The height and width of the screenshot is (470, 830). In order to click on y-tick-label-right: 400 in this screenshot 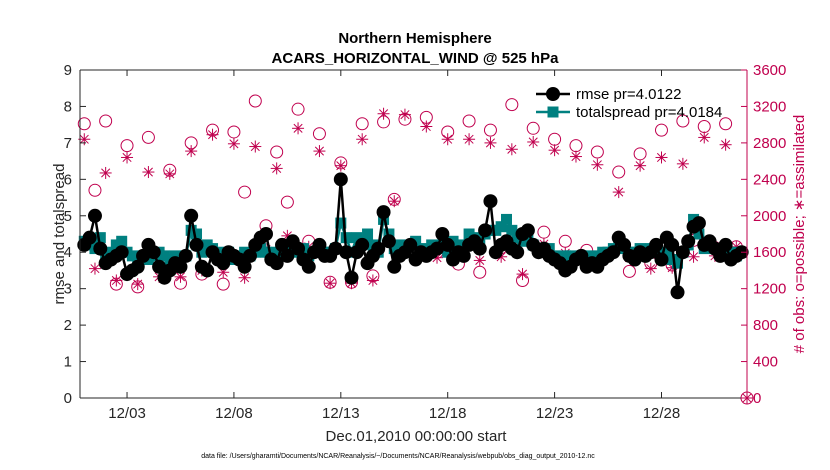, I will do `click(765, 362)`.